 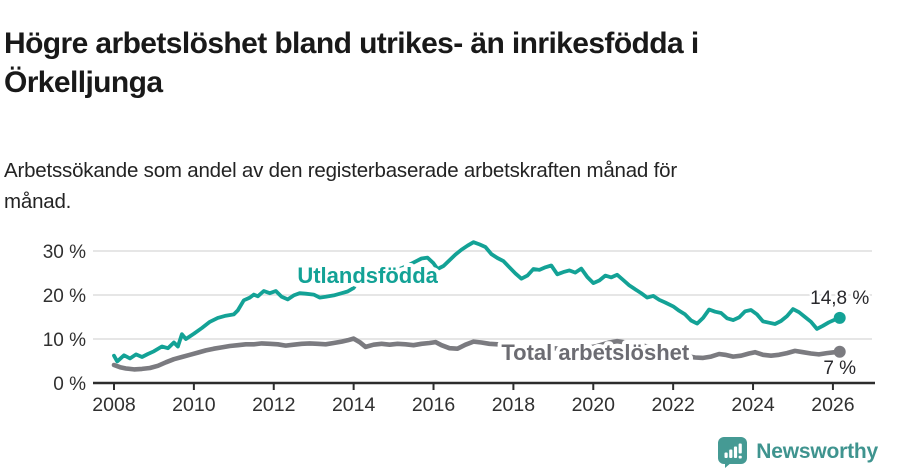 What do you see at coordinates (64, 296) in the screenshot?
I see `y-tick-label: 20 %` at bounding box center [64, 296].